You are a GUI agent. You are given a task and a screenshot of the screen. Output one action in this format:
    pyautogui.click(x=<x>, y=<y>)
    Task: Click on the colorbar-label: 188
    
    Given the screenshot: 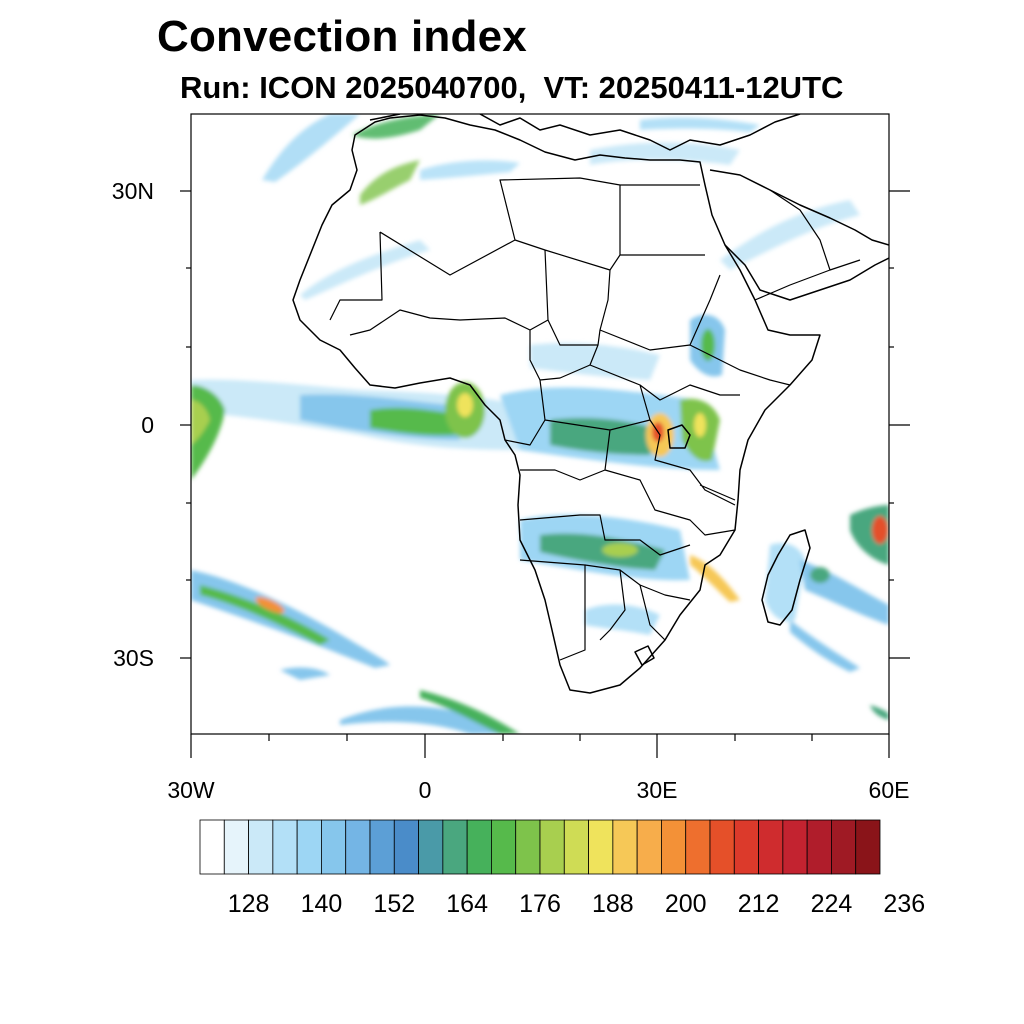 What is the action you would take?
    pyautogui.click(x=613, y=904)
    